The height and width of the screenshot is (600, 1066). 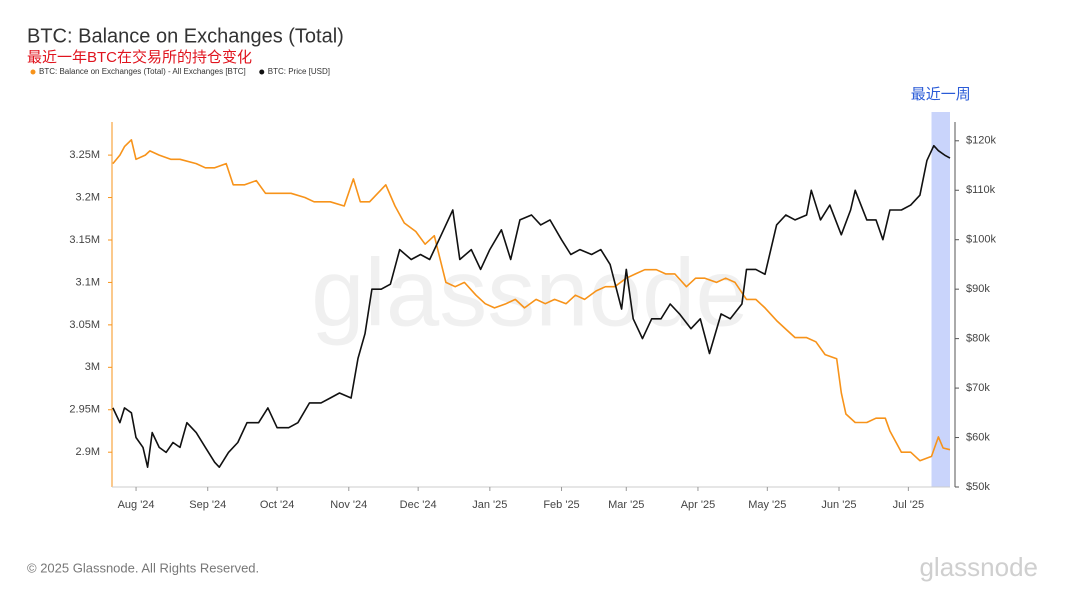 I want to click on y-tick-label: 3.15M, so click(x=84, y=240).